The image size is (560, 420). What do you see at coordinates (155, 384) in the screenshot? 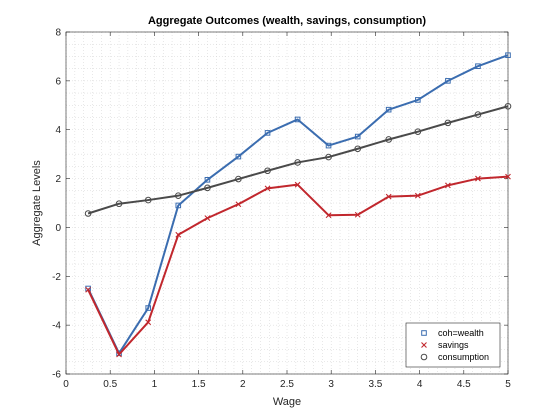
I see `x-tick-label: 1` at bounding box center [155, 384].